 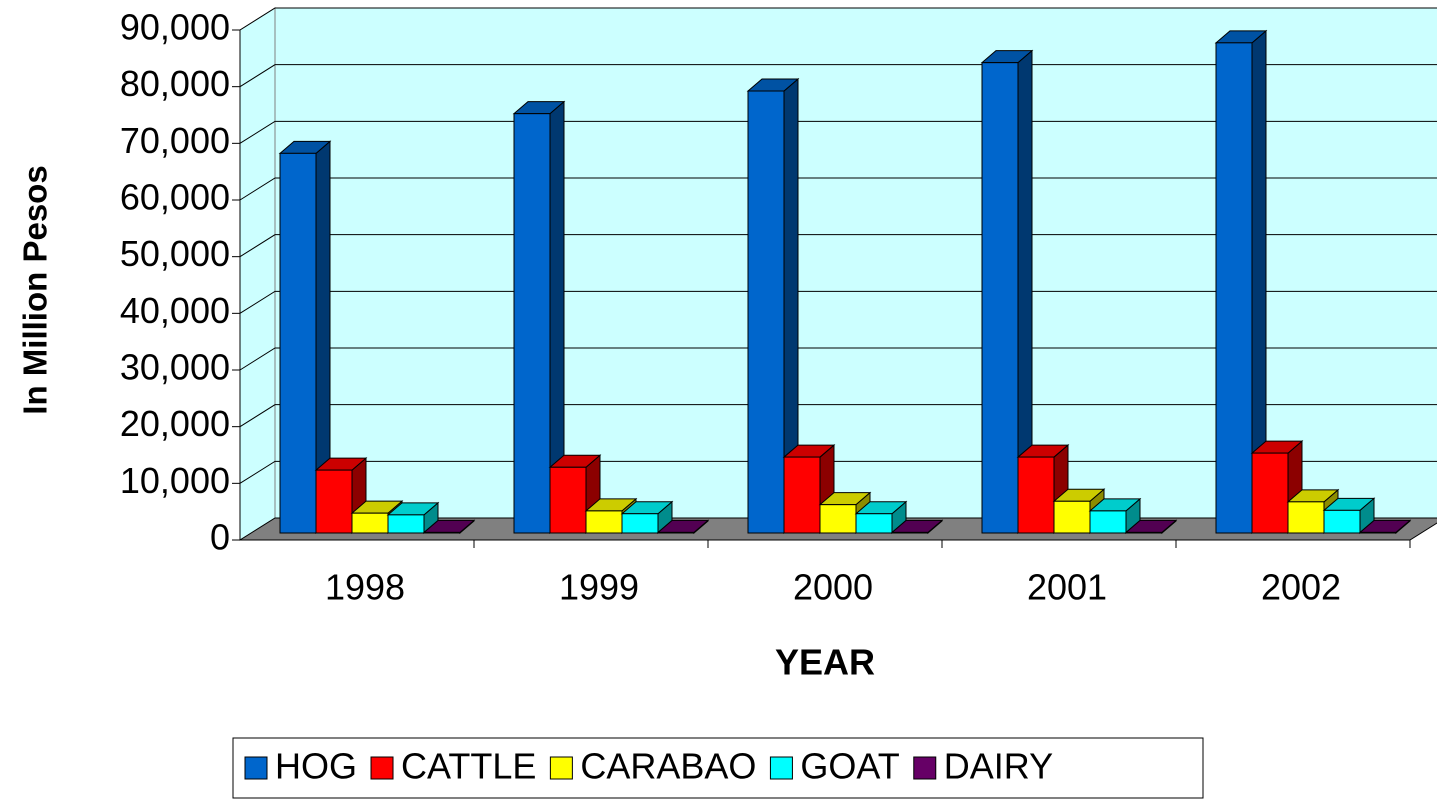 What do you see at coordinates (175, 367) in the screenshot?
I see `y-tick-label: 30,000` at bounding box center [175, 367].